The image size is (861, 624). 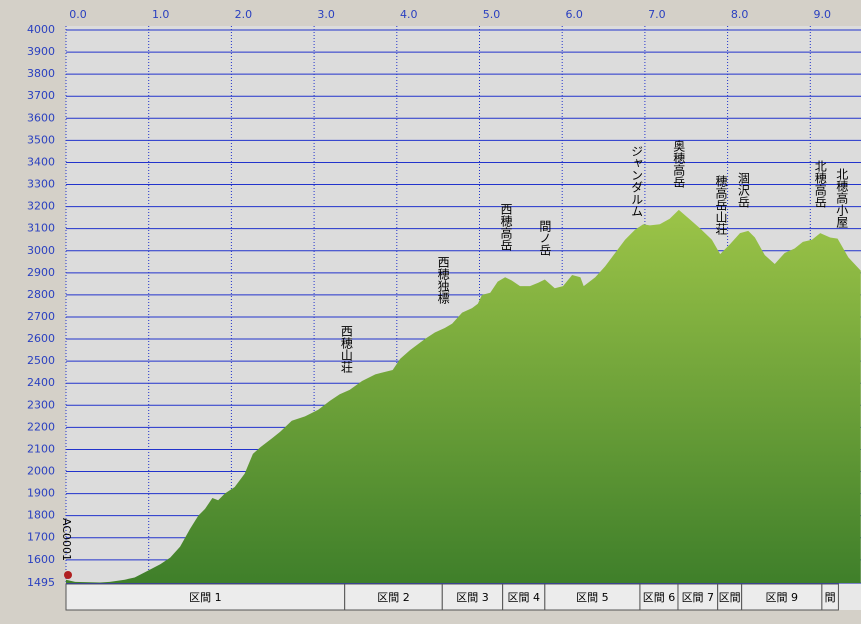 What do you see at coordinates (41, 184) in the screenshot?
I see `y-tick-label: 3300` at bounding box center [41, 184].